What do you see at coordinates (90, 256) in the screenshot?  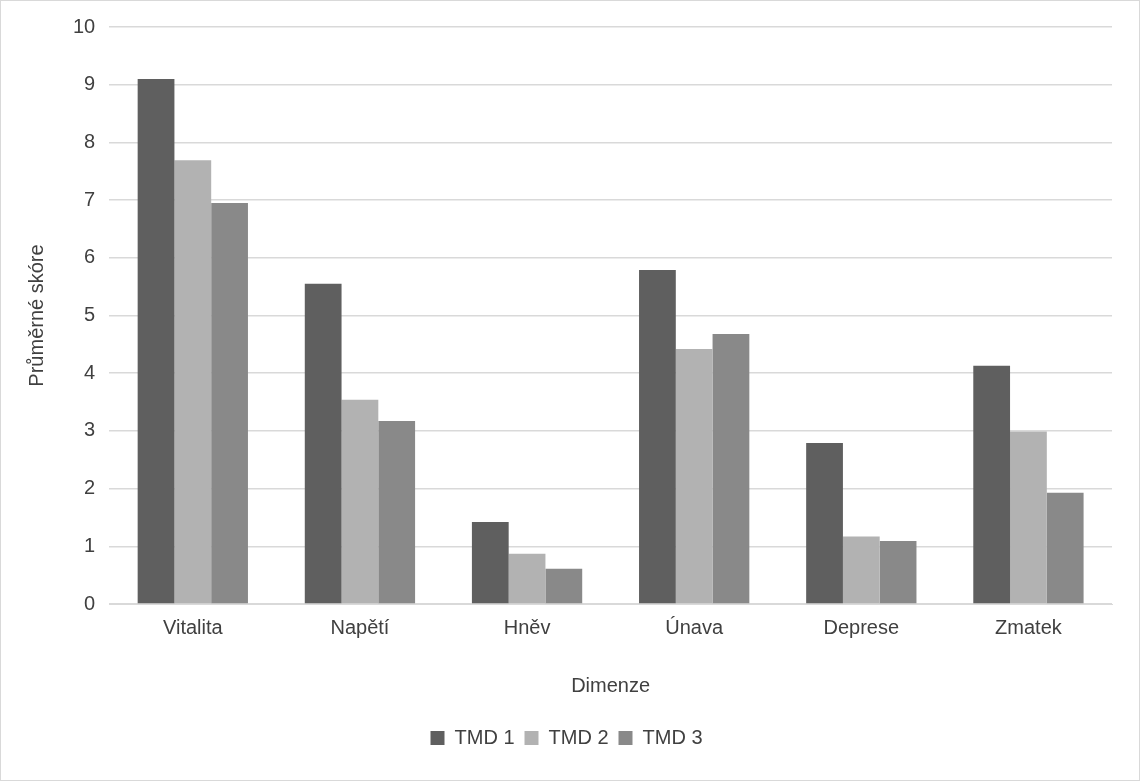 I see `y-tick-label: 6` at bounding box center [90, 256].